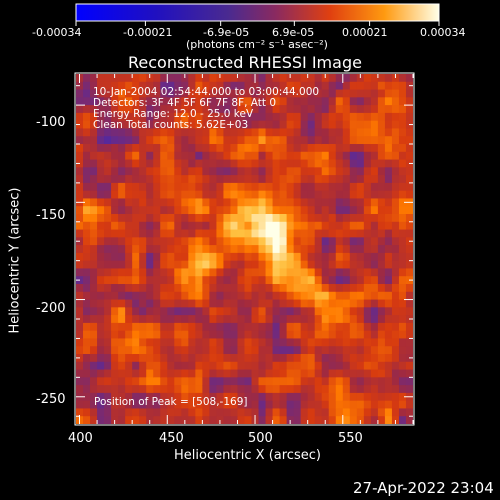  I want to click on chart-title: Reconstructed RHESSI Image, so click(245, 62).